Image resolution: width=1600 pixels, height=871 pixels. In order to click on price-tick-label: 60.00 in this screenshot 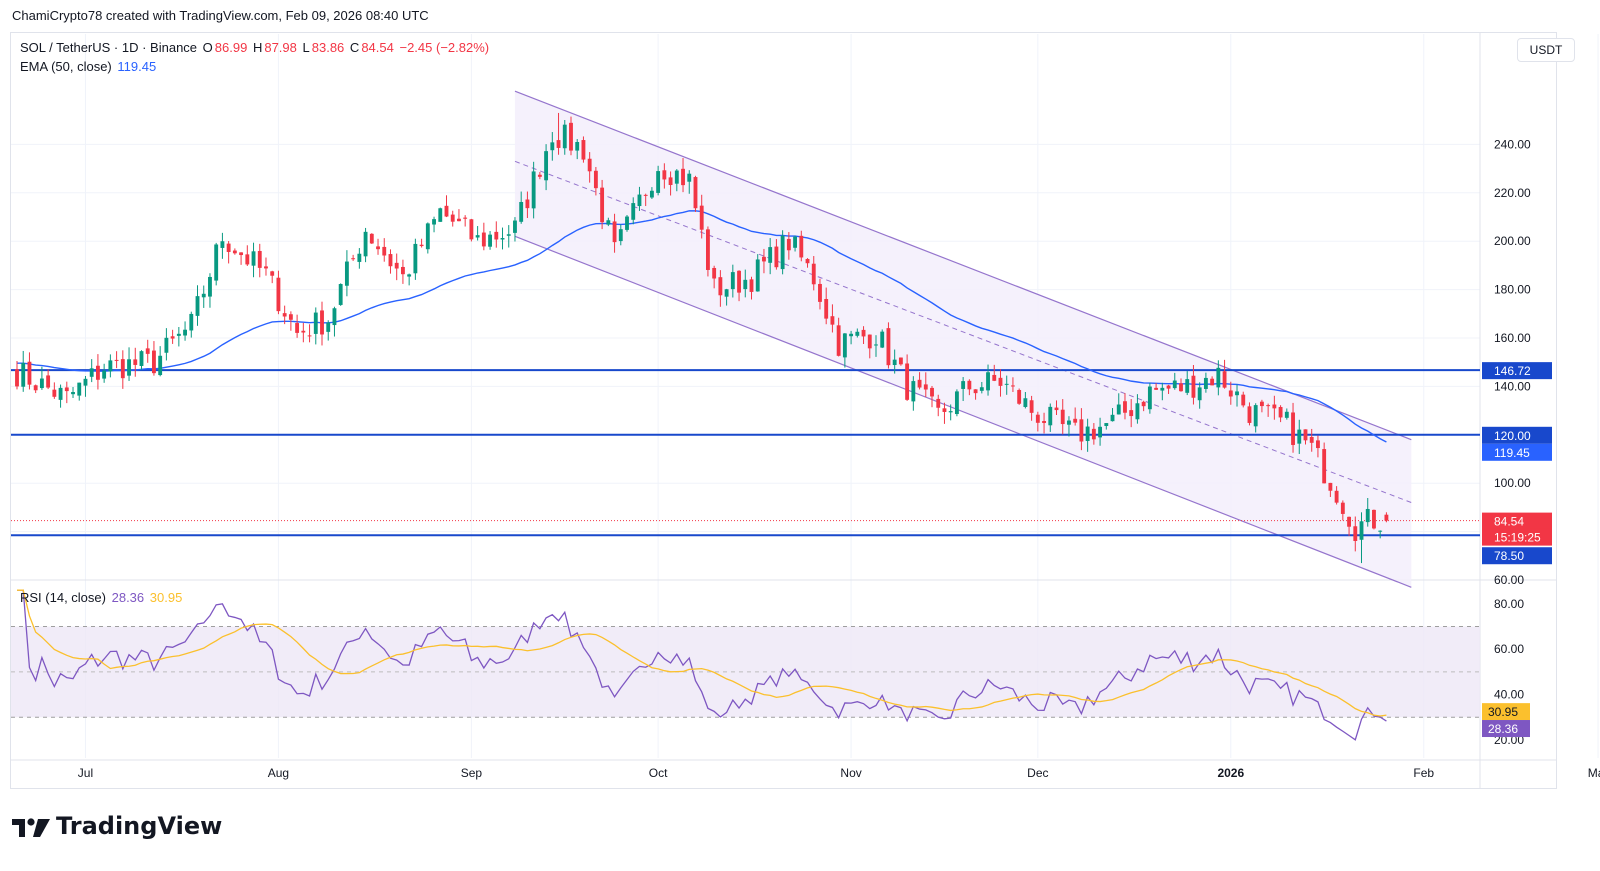, I will do `click(1509, 580)`.